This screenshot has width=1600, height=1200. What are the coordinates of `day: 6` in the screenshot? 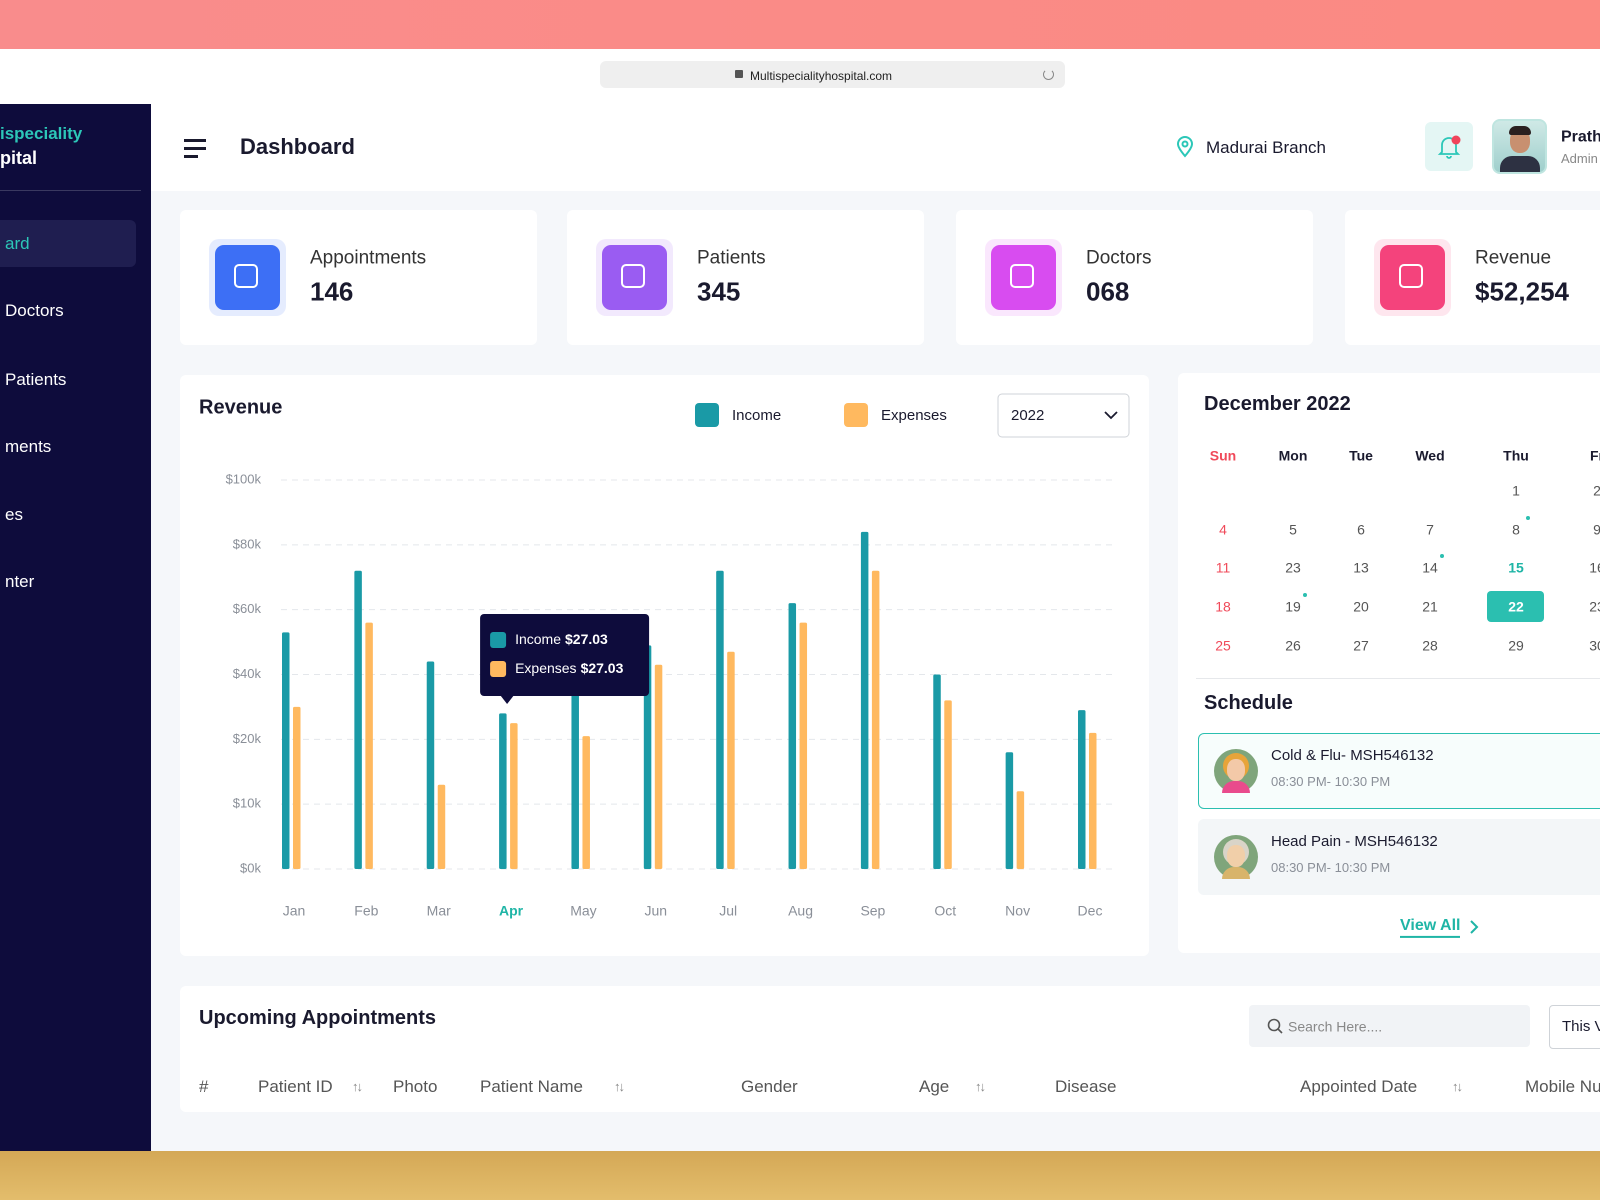 It's located at (1361, 529).